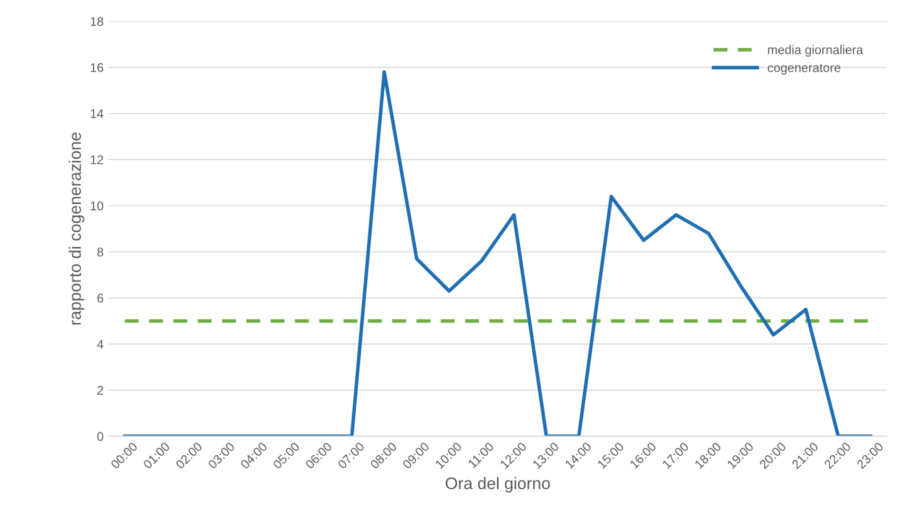 The image size is (905, 532). I want to click on y-tick-label: 14, so click(97, 113).